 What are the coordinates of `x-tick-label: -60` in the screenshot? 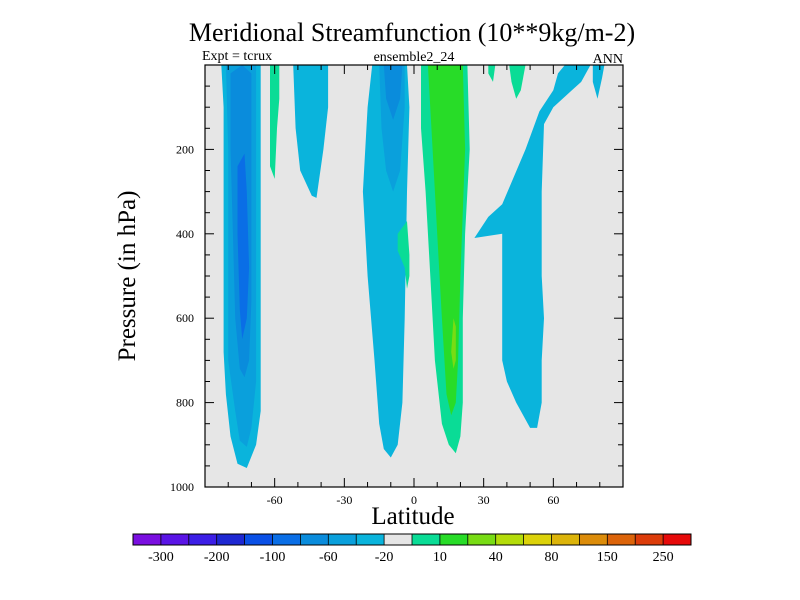 It's located at (275, 500).